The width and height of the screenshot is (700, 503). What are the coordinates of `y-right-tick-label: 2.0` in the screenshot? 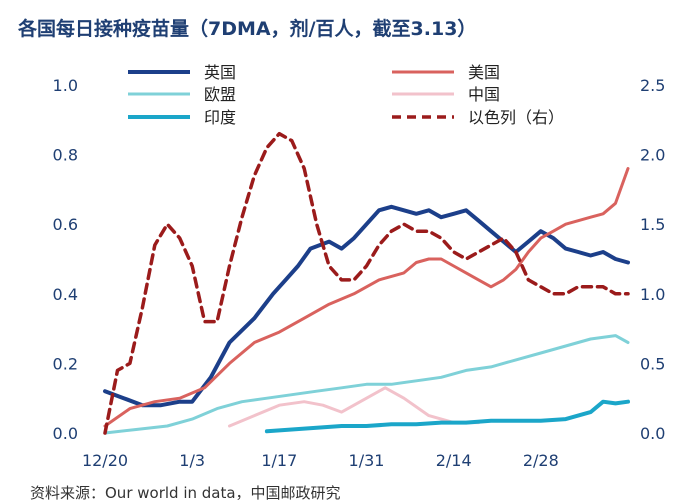 It's located at (652, 155).